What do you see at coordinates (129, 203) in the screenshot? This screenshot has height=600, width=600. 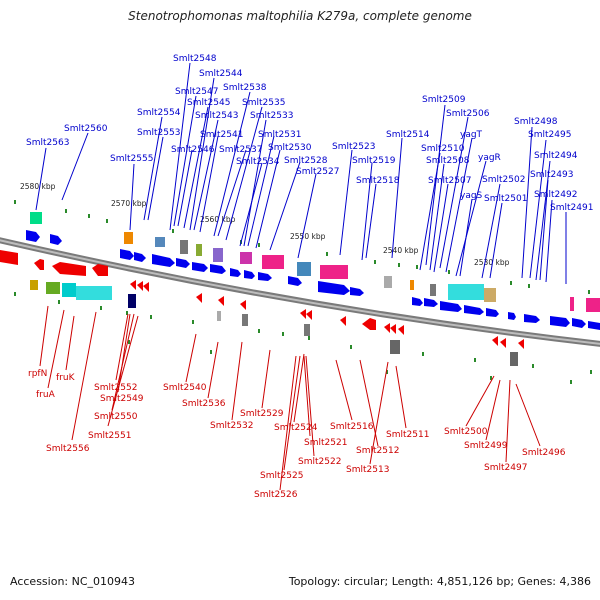 I see `tick-label: 2570 kbp` at bounding box center [129, 203].